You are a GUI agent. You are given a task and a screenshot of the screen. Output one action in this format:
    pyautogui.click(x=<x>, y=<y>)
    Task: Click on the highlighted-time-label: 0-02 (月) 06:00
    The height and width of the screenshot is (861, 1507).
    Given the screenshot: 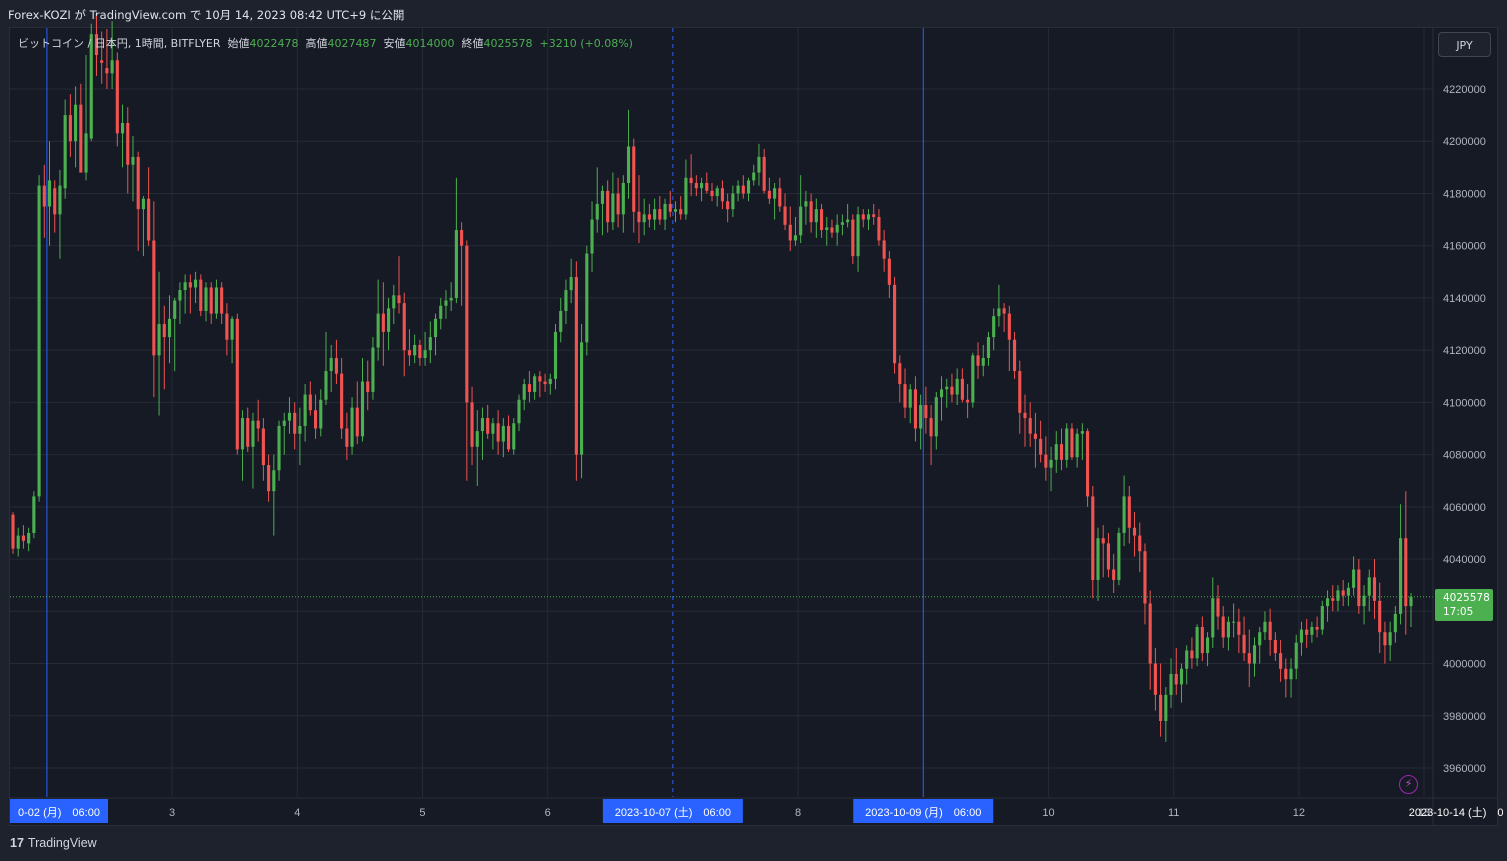 What is the action you would take?
    pyautogui.click(x=59, y=813)
    